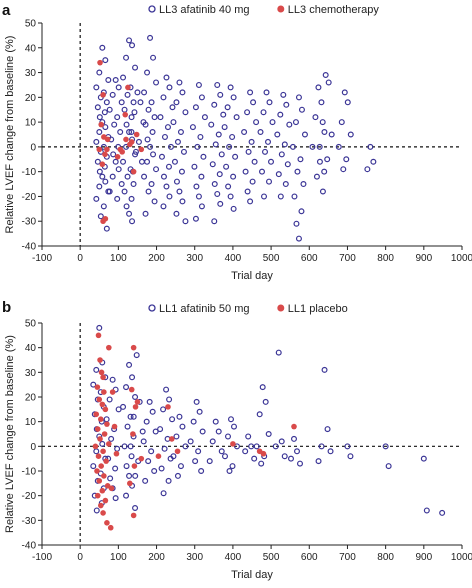 This screenshot has height=588, width=472. What do you see at coordinates (204, 10) in the screenshot?
I see `legend-label: LL3 afatinib 40 mg` at bounding box center [204, 10].